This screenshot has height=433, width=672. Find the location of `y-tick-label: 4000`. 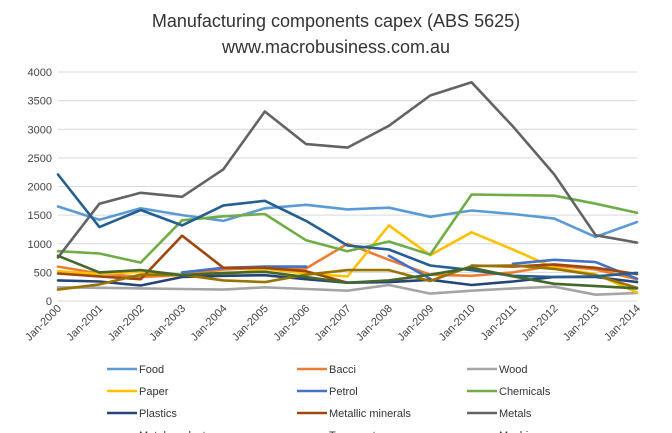

y-tick-label: 4000 is located at coordinates (40, 73).